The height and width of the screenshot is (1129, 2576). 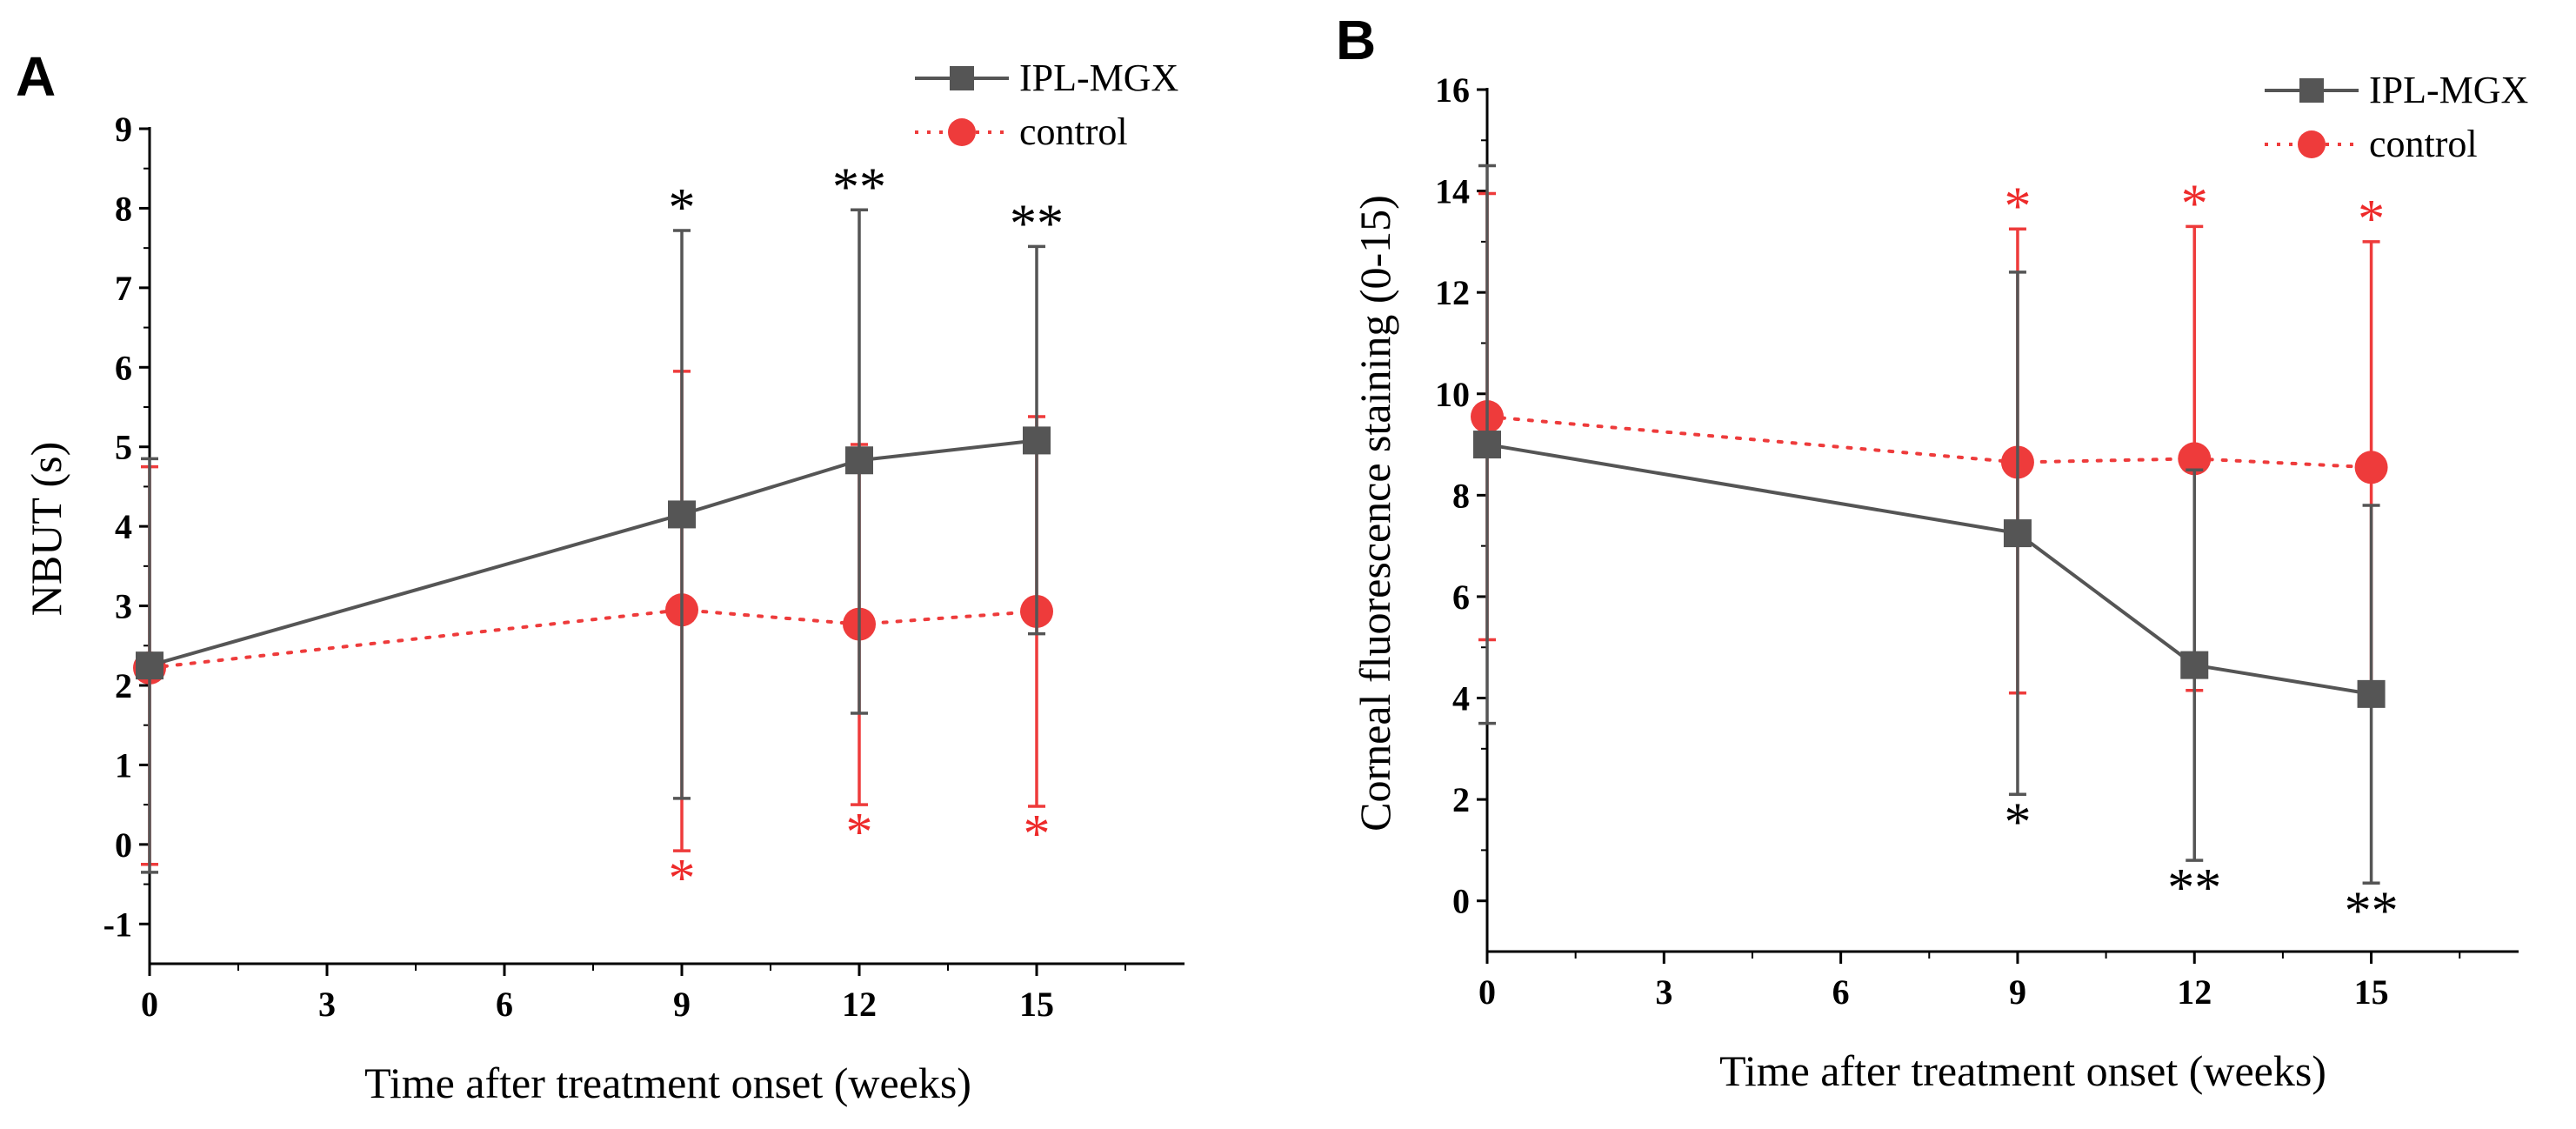 What do you see at coordinates (1098, 78) in the screenshot?
I see `panel-a-legend-ipl-label: IPL-MGX` at bounding box center [1098, 78].